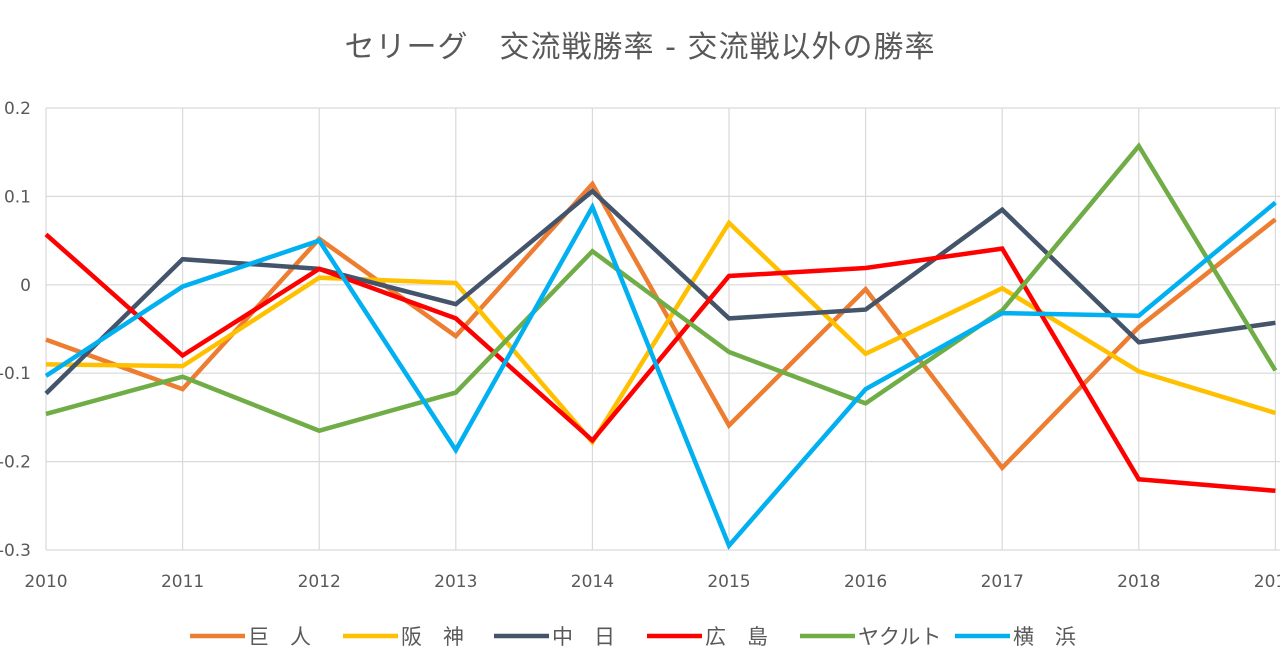 This screenshot has height=671, width=1280. What do you see at coordinates (583, 637) in the screenshot?
I see `legend-label: 中 日` at bounding box center [583, 637].